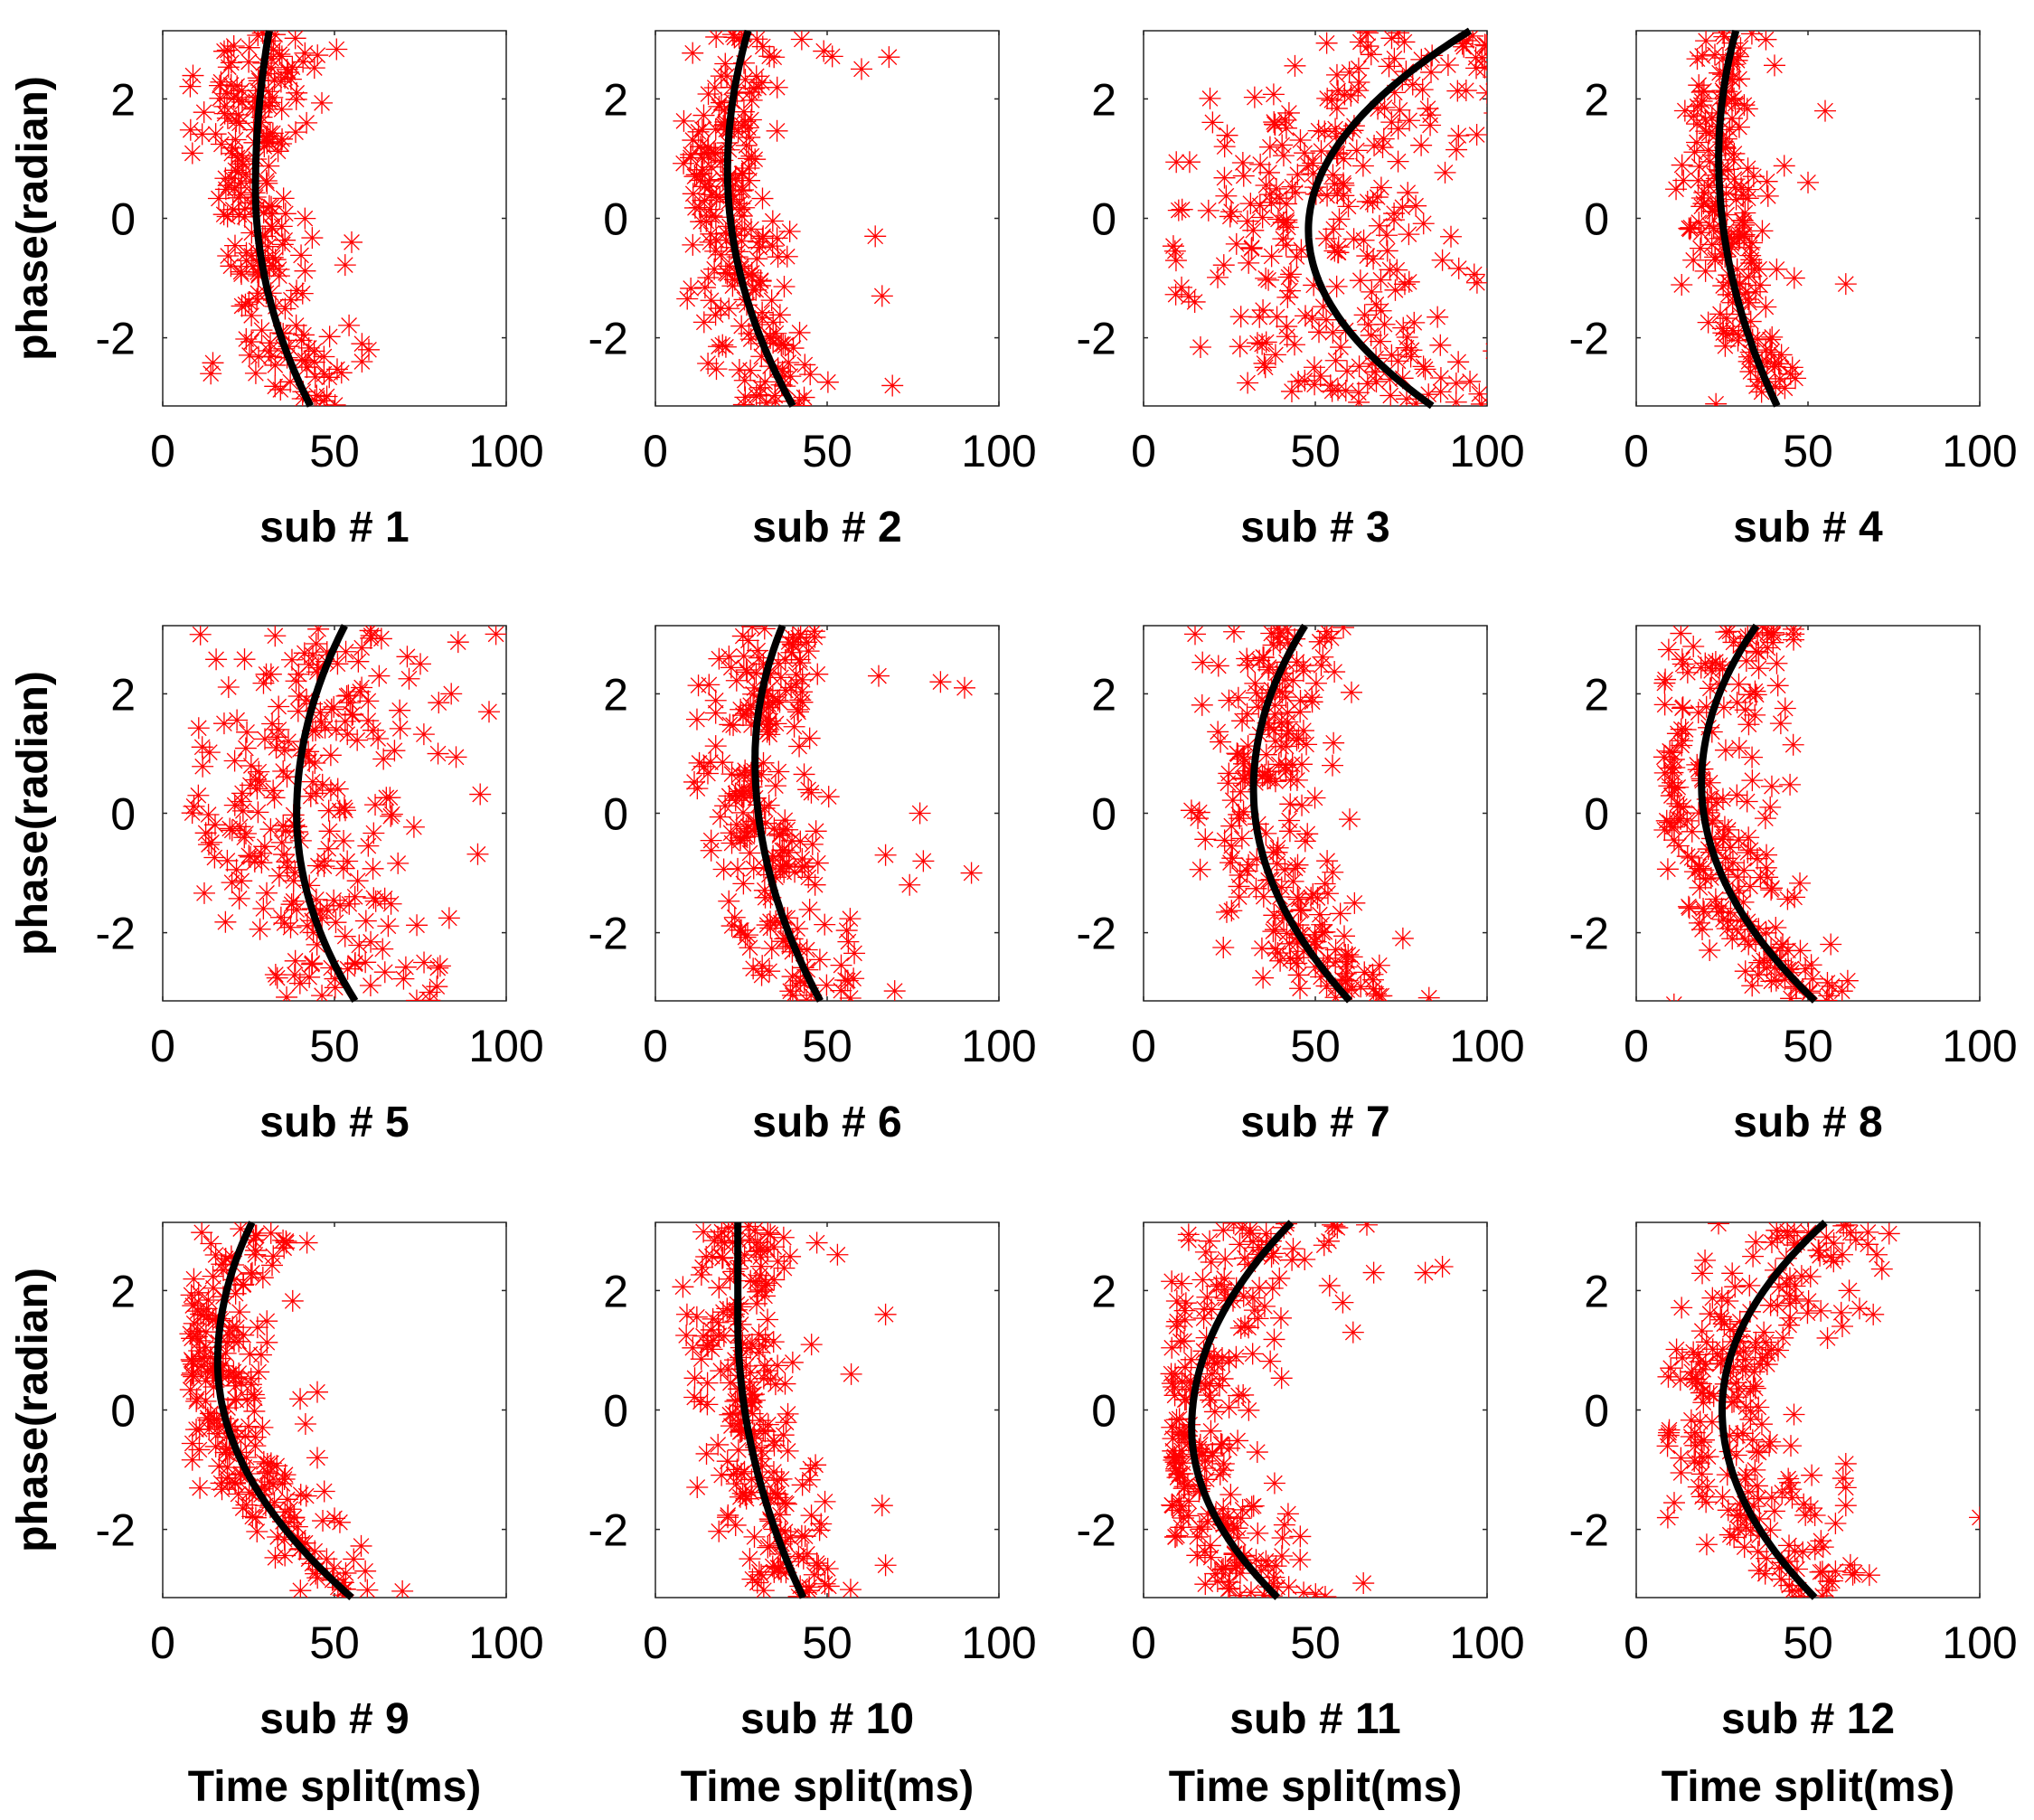 The height and width of the screenshot is (1820, 2034). I want to click on y-tick-label: 2, so click(123, 1291).